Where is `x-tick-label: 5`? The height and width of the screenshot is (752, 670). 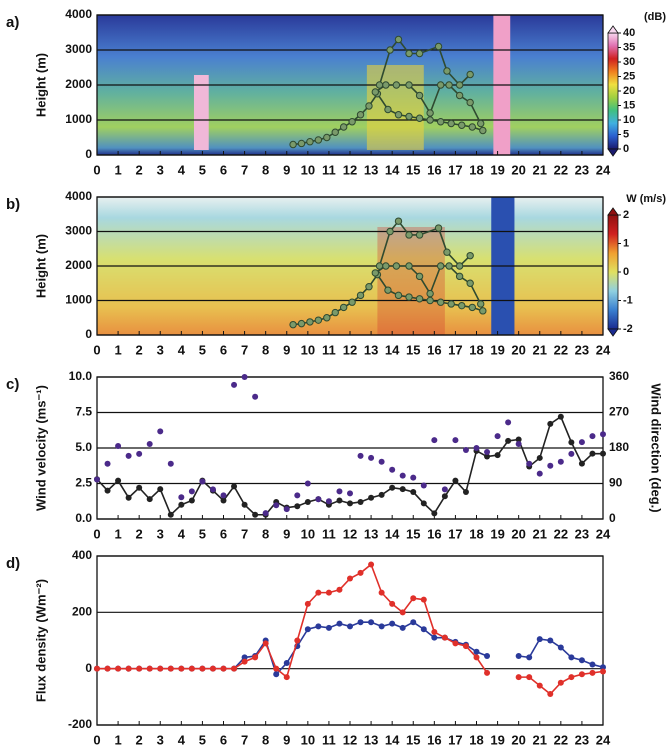 x-tick-label: 5 is located at coordinates (202, 349).